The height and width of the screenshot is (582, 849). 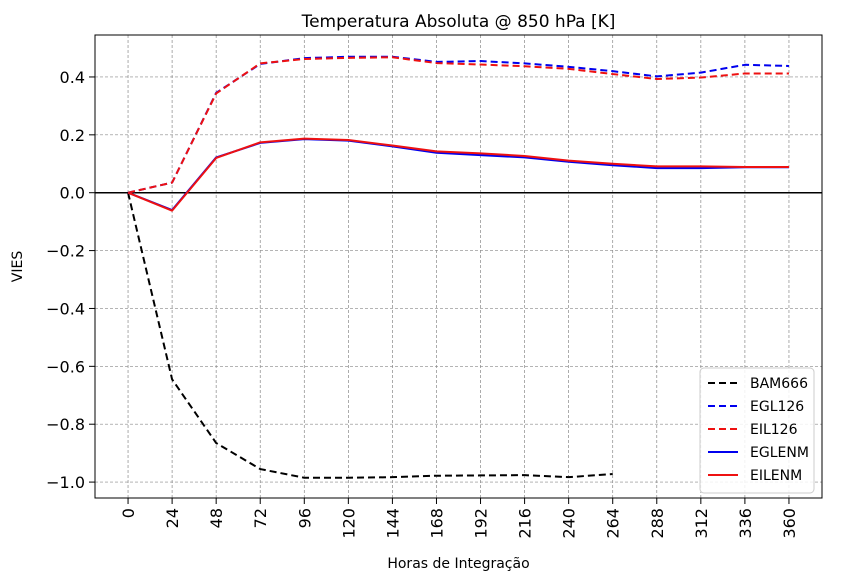 I want to click on y-axis-label: VIES, so click(x=18, y=267).